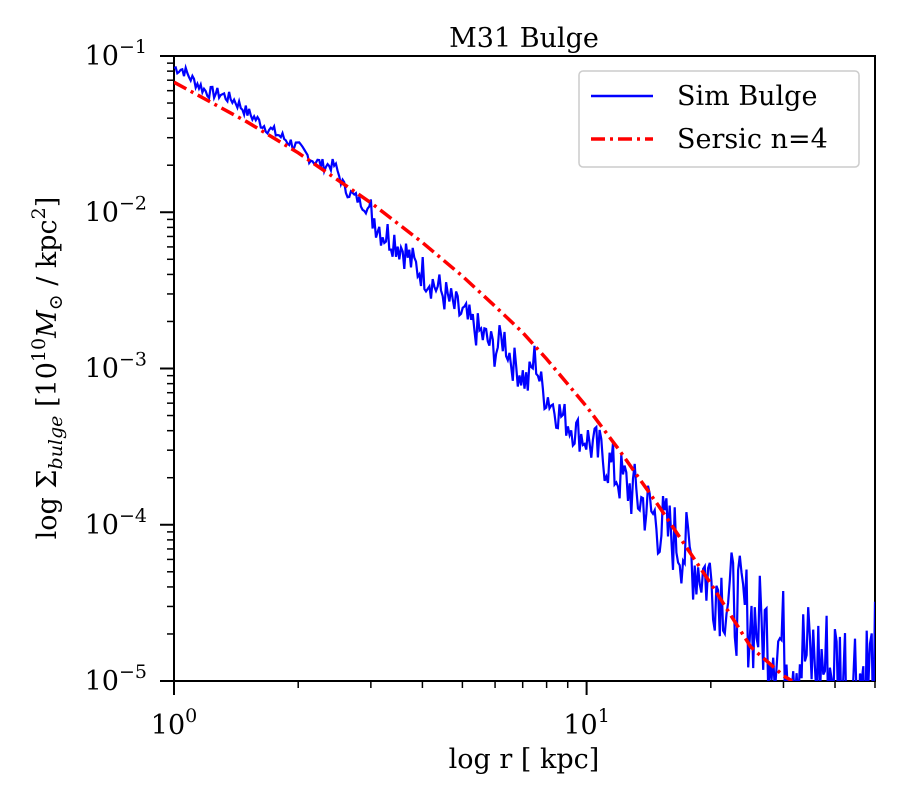 Image resolution: width=900 pixels, height=800 pixels. What do you see at coordinates (719, 119) in the screenshot?
I see `legend: Sim Bulge Sersic n=4` at bounding box center [719, 119].